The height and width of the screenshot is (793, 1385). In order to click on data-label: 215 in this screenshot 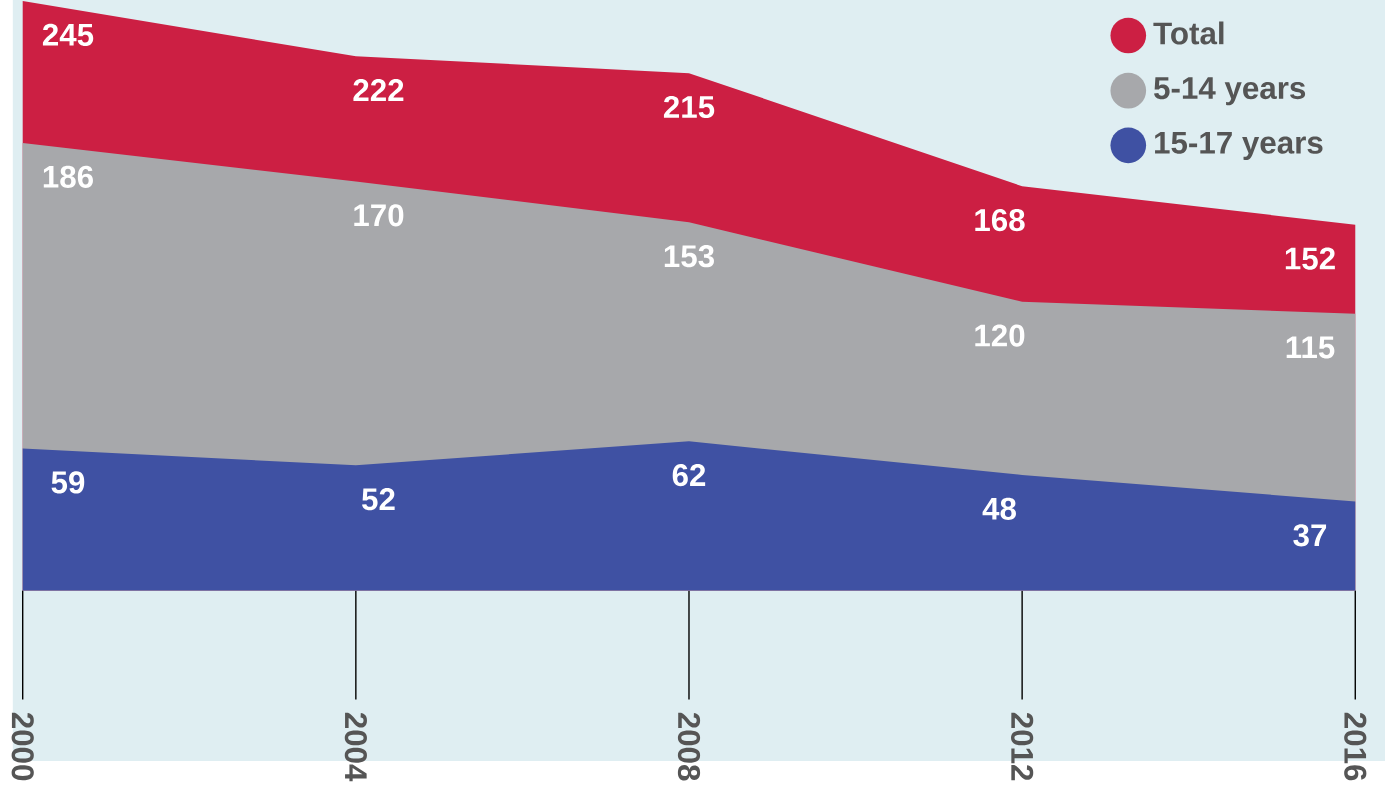, I will do `click(689, 107)`.